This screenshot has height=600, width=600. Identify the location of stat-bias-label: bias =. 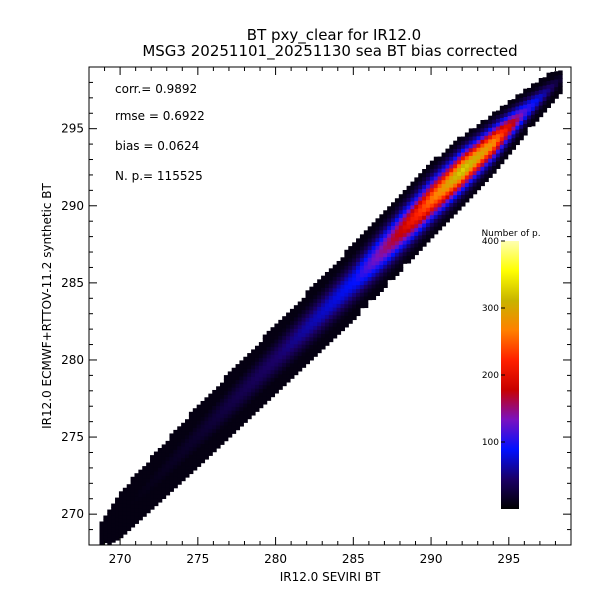
(134, 146).